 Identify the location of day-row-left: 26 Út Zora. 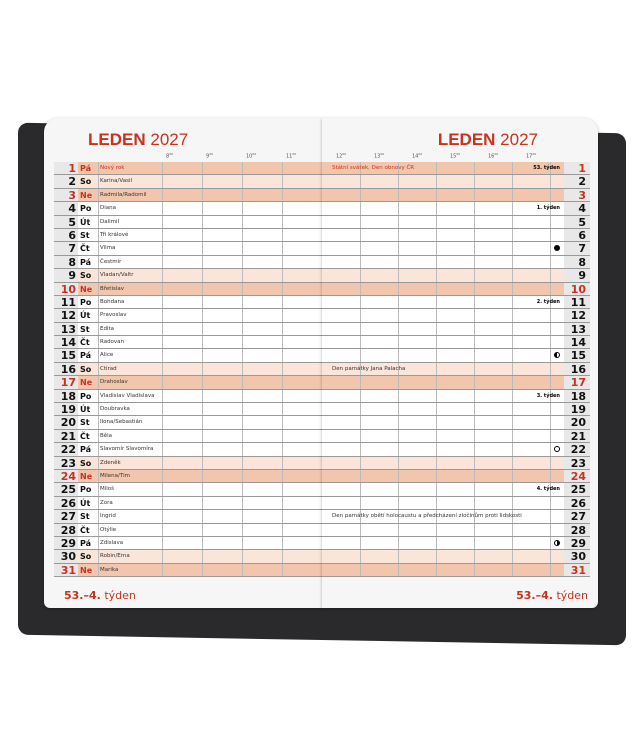
(188, 503).